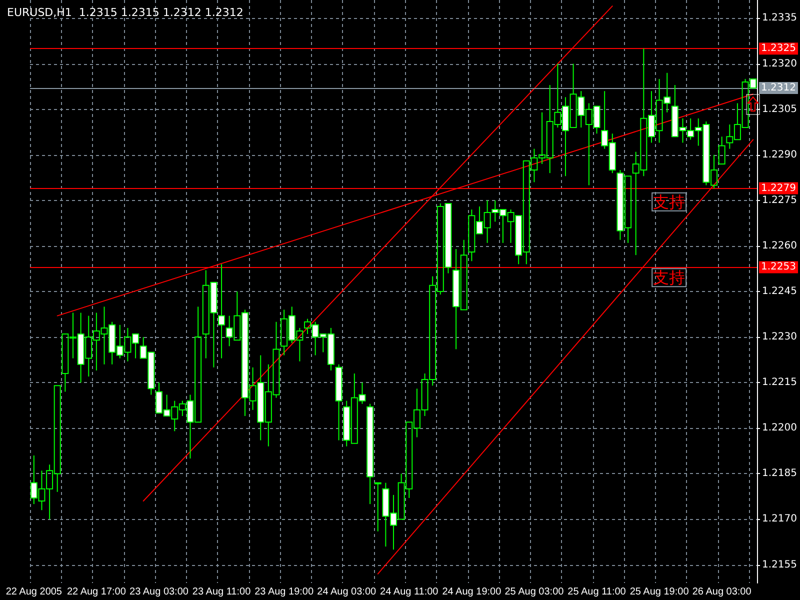 The height and width of the screenshot is (600, 800). I want to click on y-tick-label: 1.2245, so click(780, 291).